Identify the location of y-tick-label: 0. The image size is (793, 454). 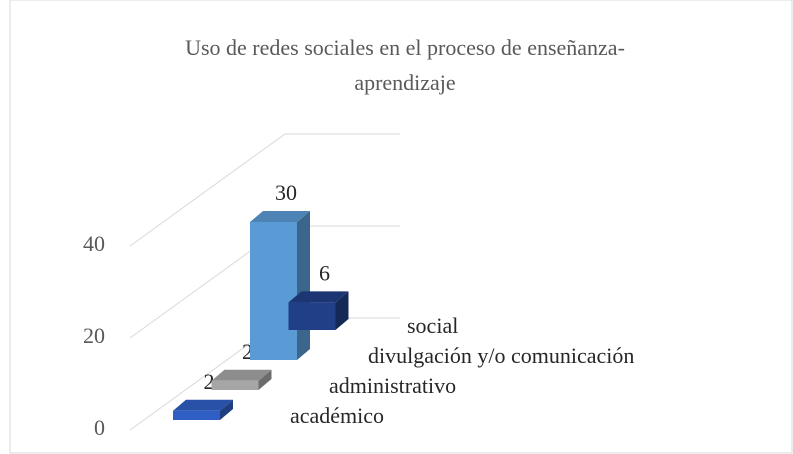
(99, 427).